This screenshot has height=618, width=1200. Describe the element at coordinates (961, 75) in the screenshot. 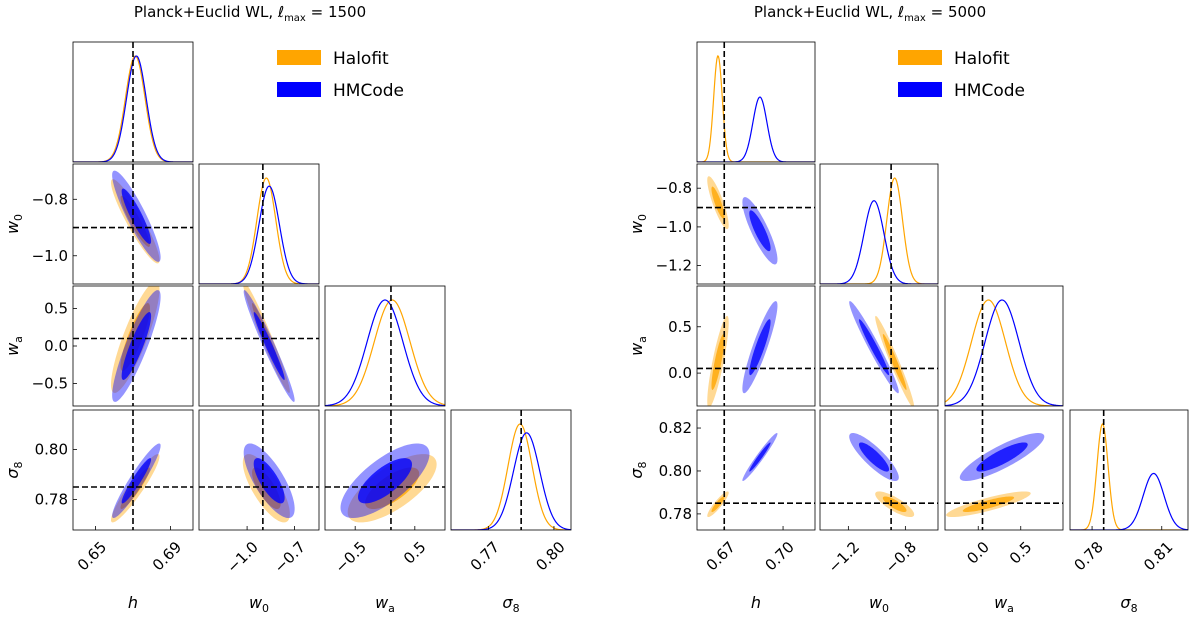

I see `legend: Halofit HMCode` at that location.